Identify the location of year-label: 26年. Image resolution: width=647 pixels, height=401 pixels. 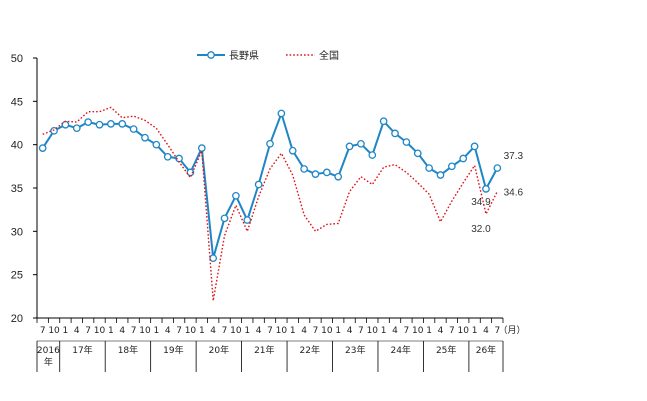
(486, 350).